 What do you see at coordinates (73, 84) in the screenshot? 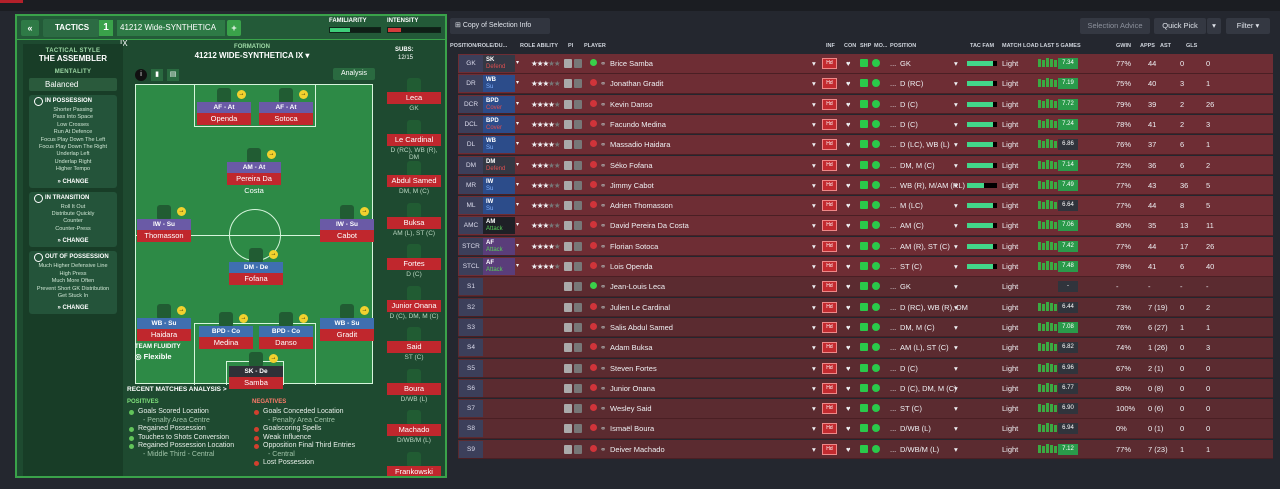
I see `mentality-dropdown: Balanced` at bounding box center [73, 84].